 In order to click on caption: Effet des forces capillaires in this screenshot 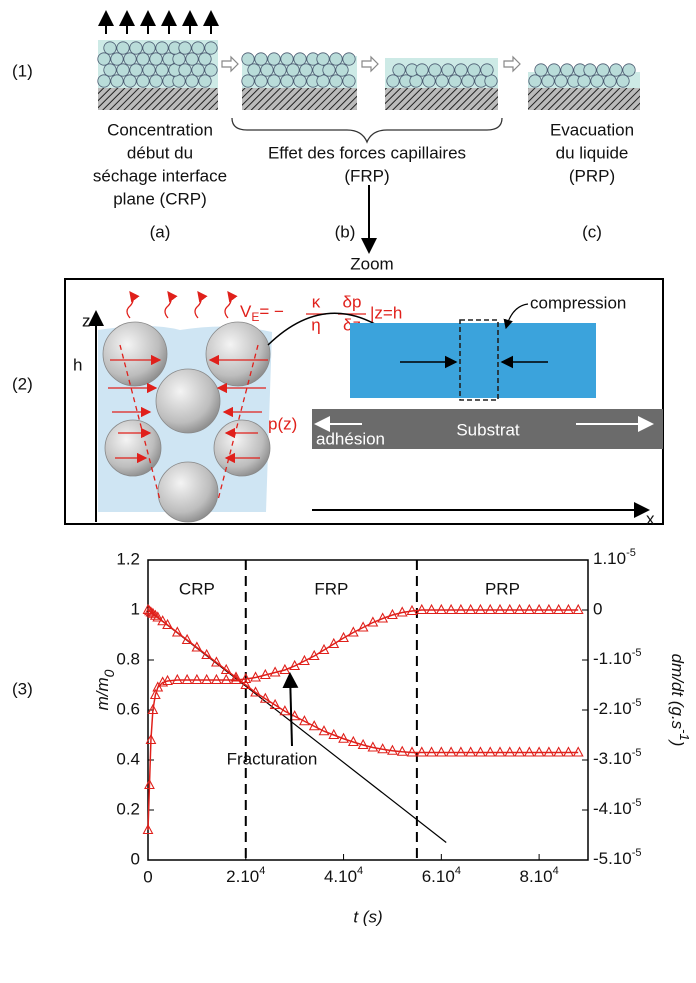, I will do `click(367, 152)`.